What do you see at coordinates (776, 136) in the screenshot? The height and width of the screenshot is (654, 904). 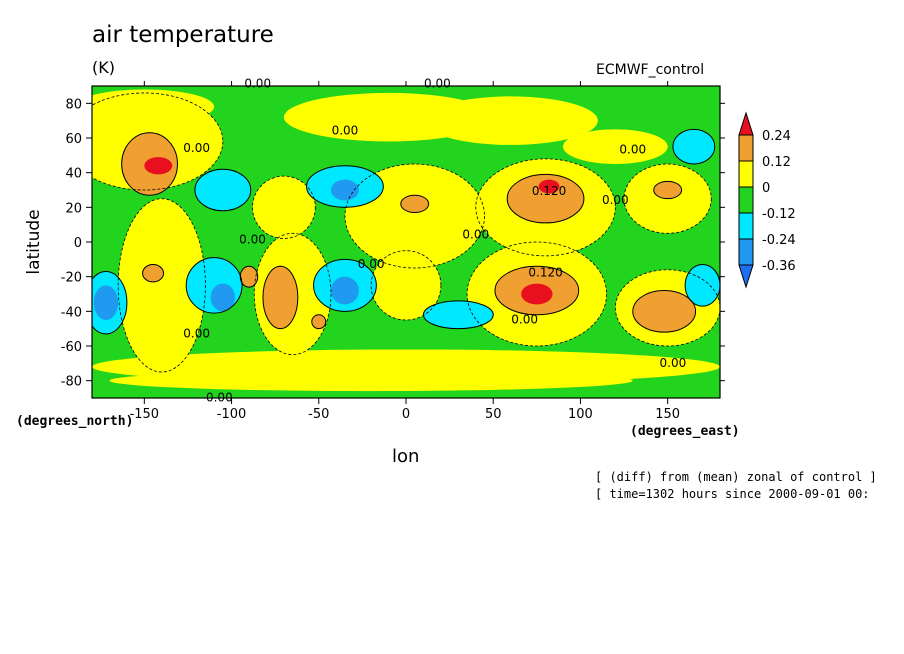 I see `colorbar-label: 0.24` at bounding box center [776, 136].